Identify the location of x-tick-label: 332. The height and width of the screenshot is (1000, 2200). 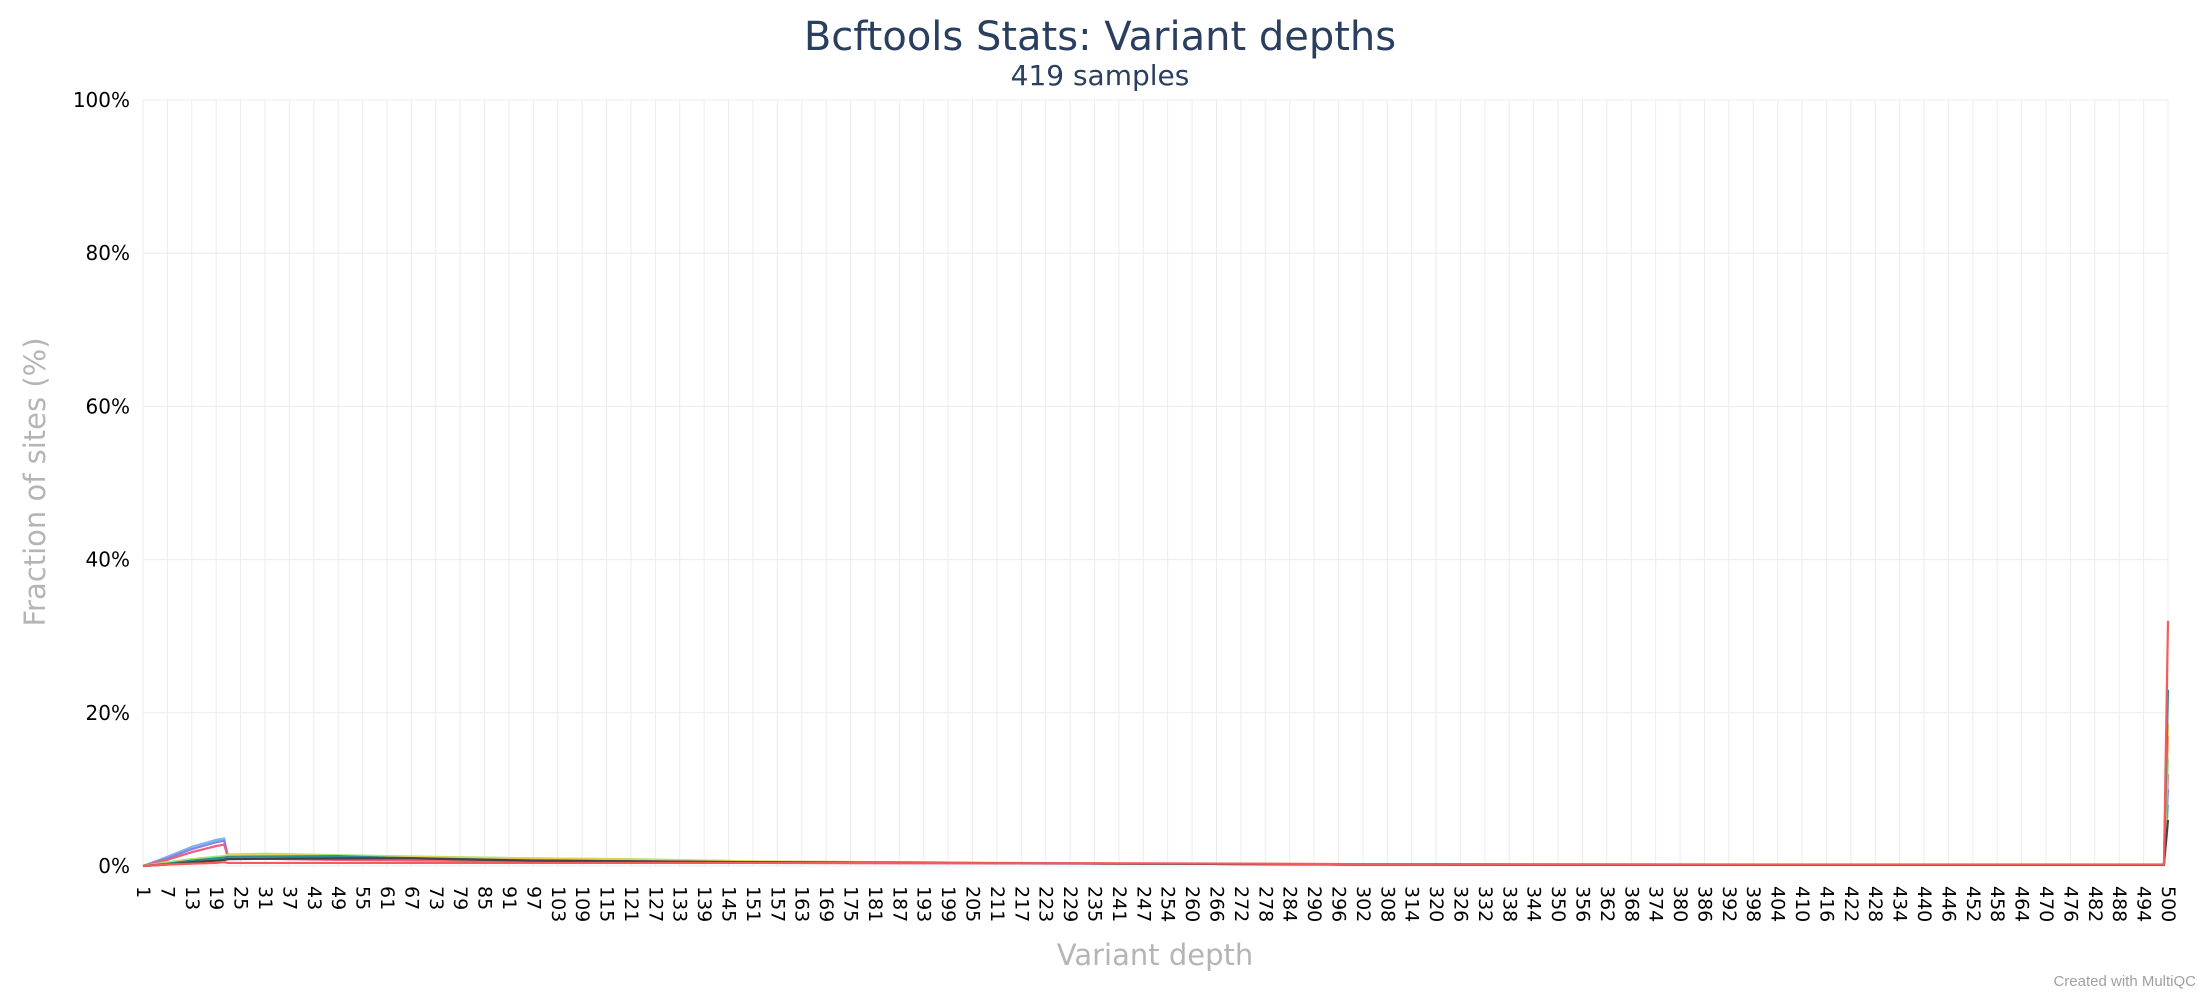
(1485, 904).